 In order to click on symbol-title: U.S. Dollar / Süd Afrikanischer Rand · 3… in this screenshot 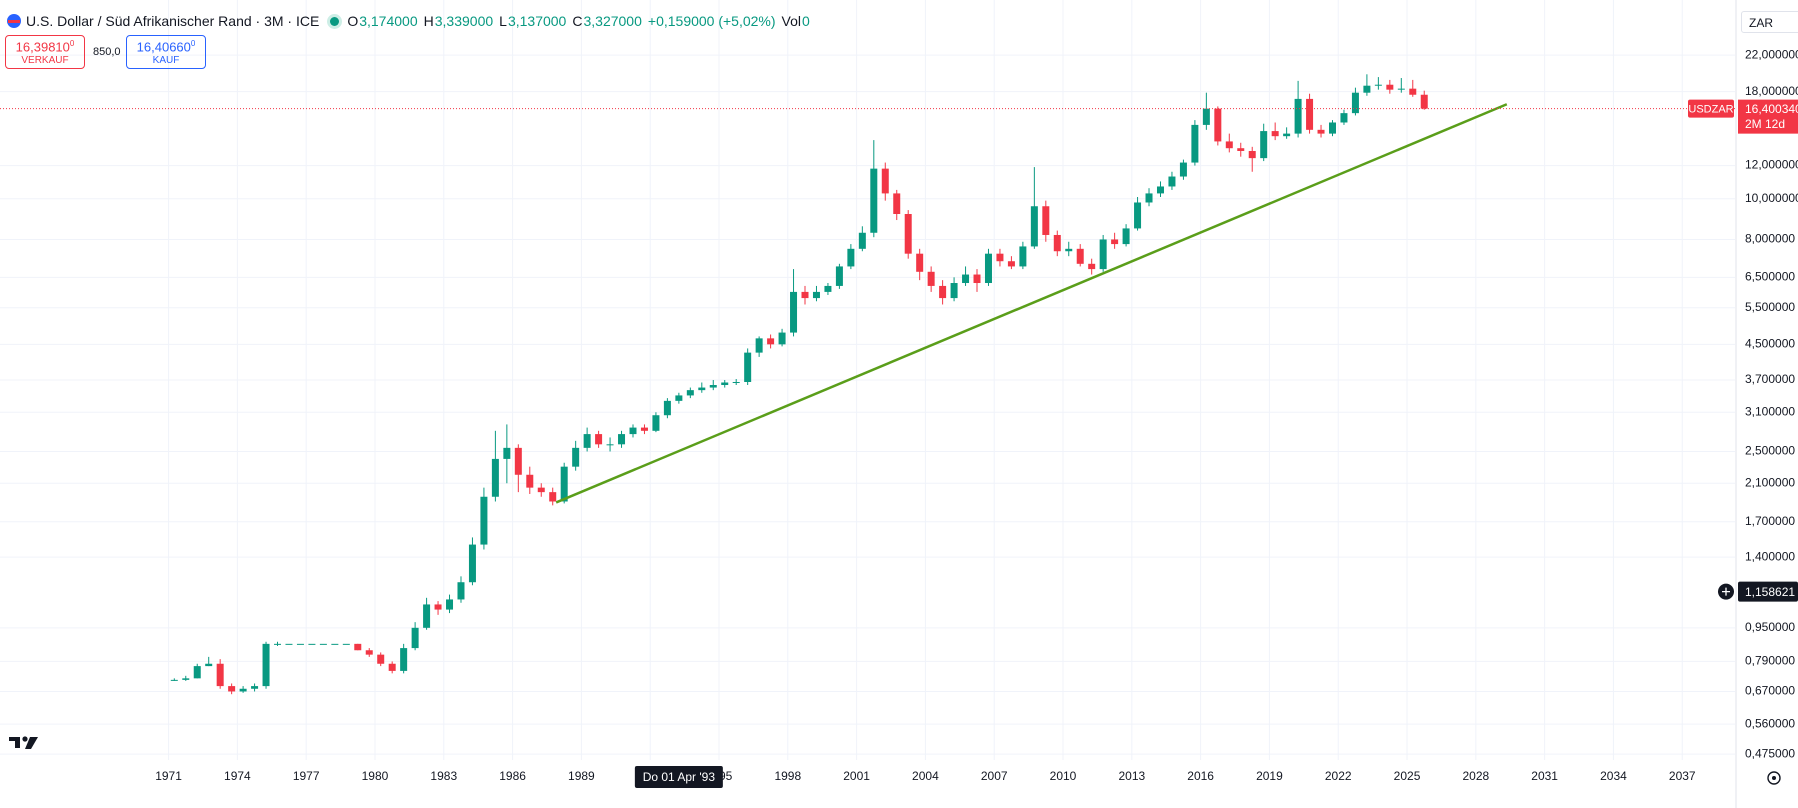, I will do `click(173, 21)`.